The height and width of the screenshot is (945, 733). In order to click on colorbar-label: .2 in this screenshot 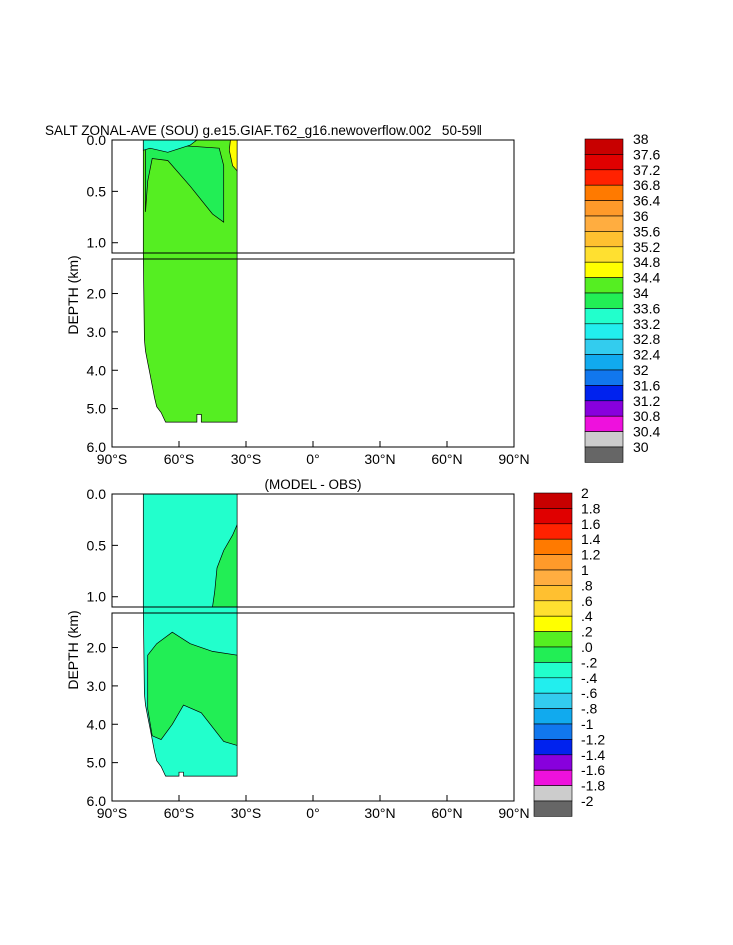, I will do `click(587, 632)`.